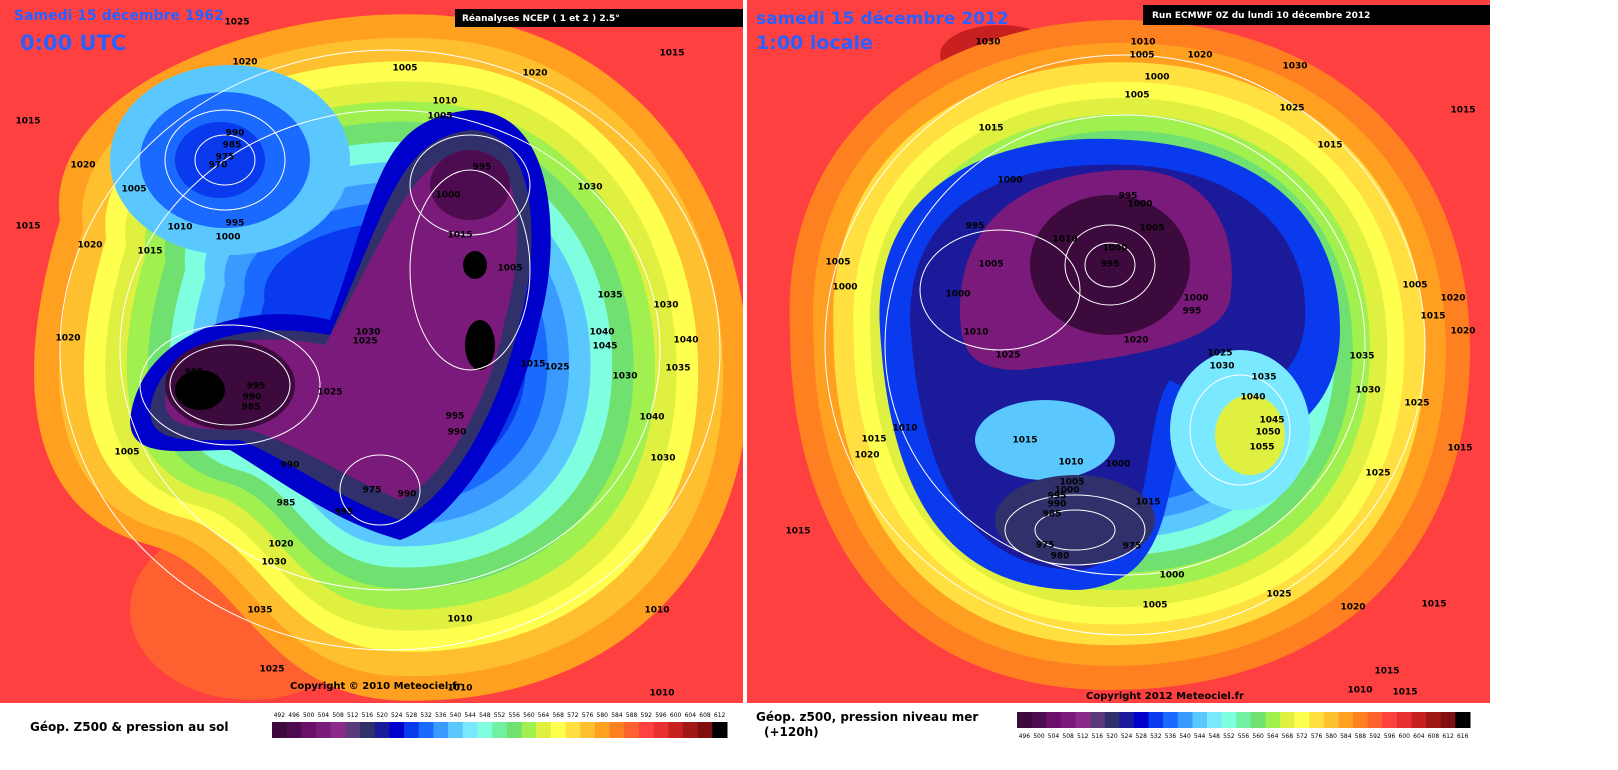 The width and height of the screenshot is (1618, 770). I want to click on legend-tick-label: 592, so click(1375, 736).